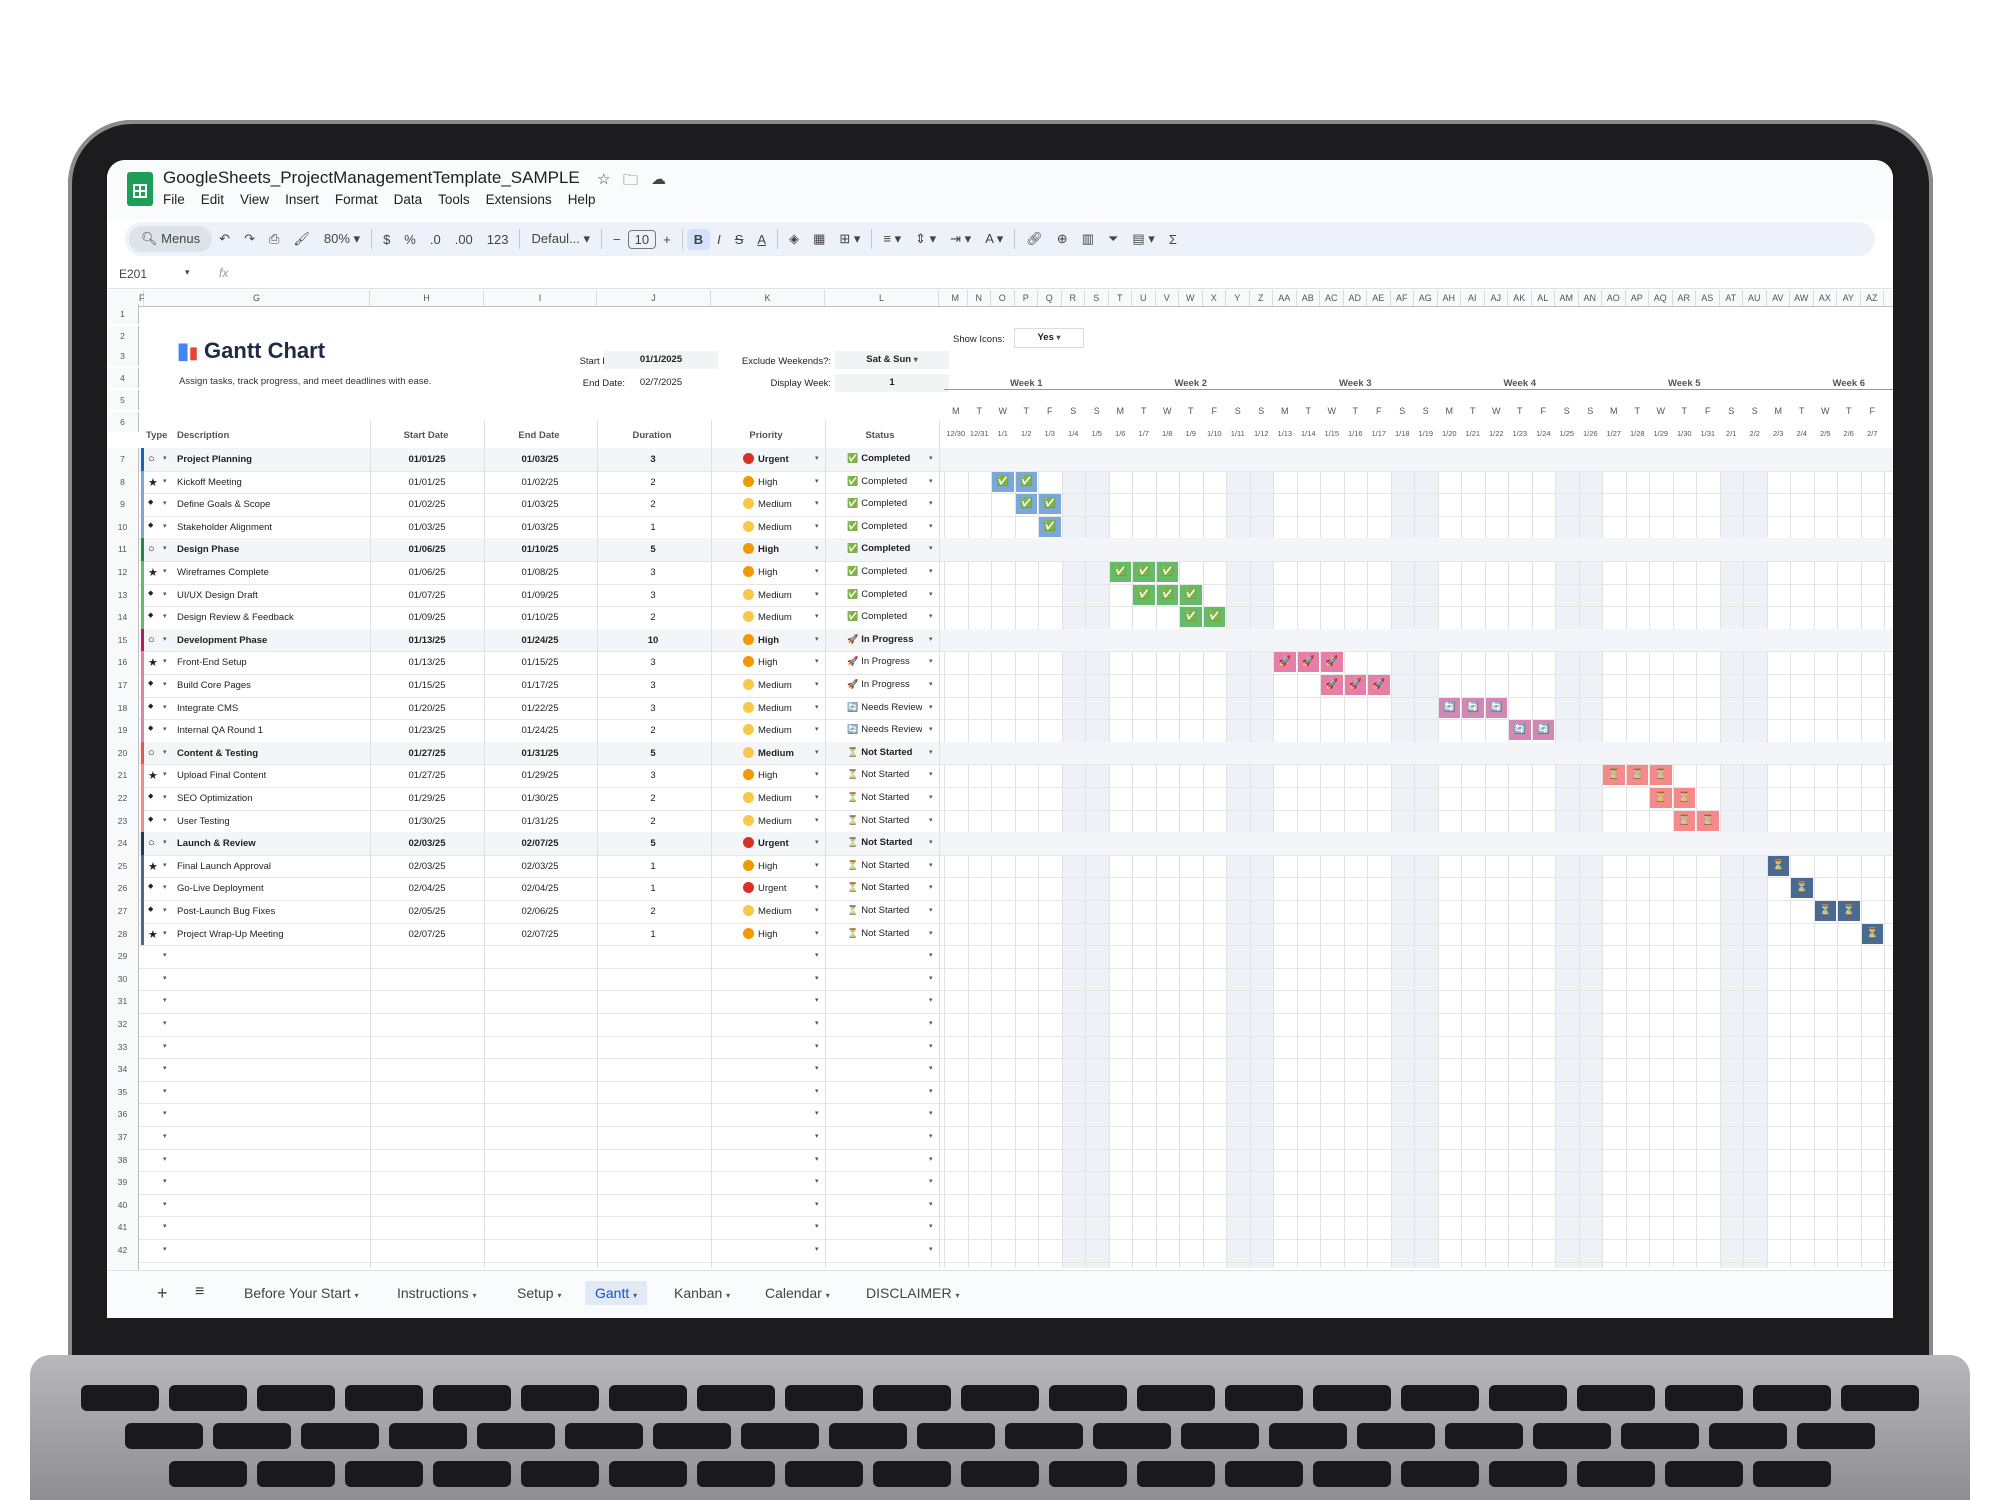 The image size is (2000, 1500). I want to click on task-end-date: 01/17/25, so click(540, 685).